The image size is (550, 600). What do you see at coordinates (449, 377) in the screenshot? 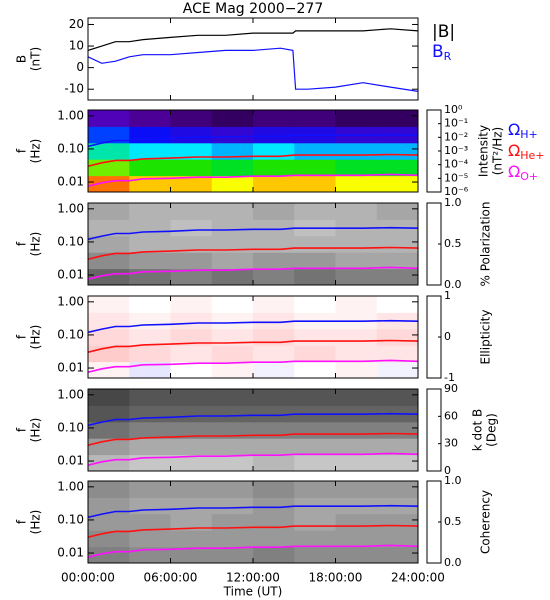
I see `colorbar-tick-label: -1` at bounding box center [449, 377].